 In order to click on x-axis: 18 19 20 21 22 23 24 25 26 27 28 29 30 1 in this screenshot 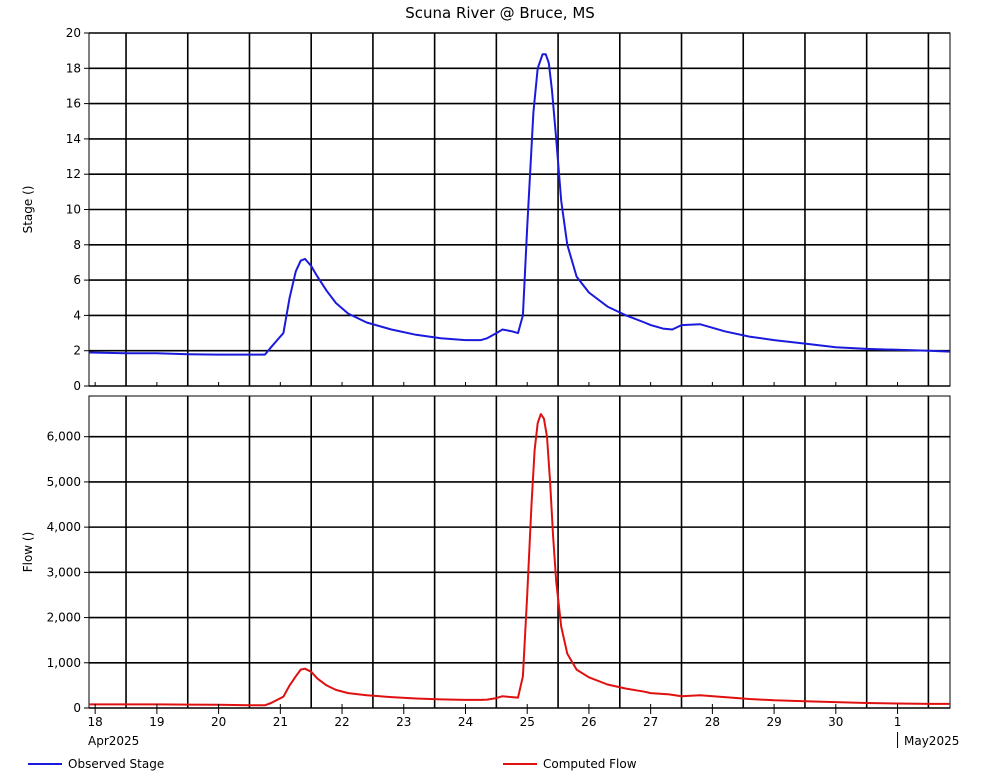, I will do `click(495, 728)`.